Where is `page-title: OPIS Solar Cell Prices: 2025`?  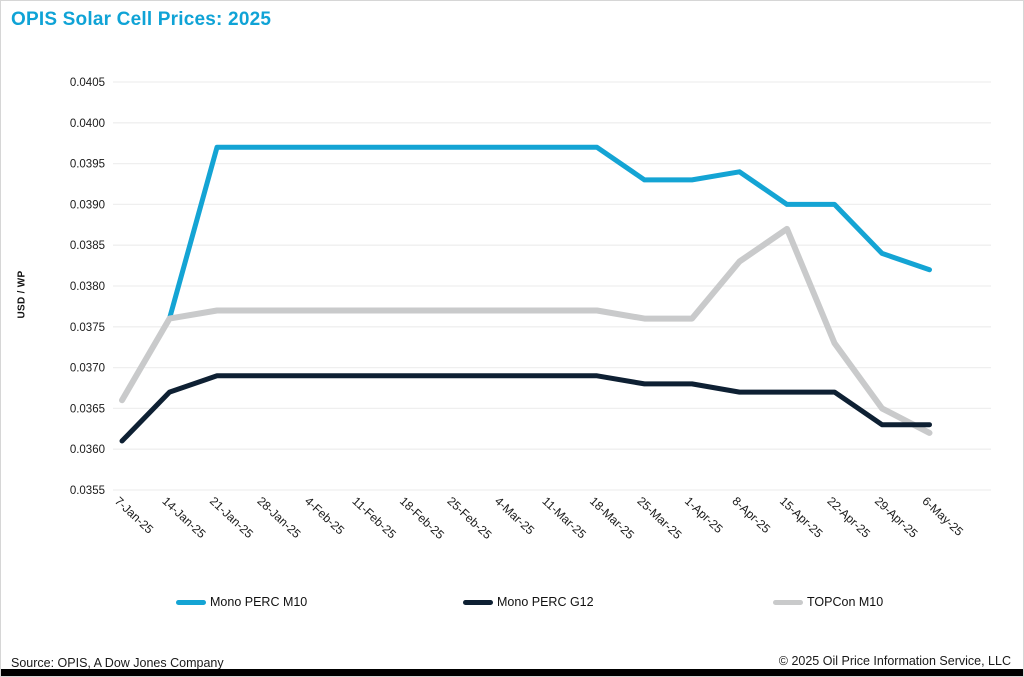 page-title: OPIS Solar Cell Prices: 2025 is located at coordinates (141, 19).